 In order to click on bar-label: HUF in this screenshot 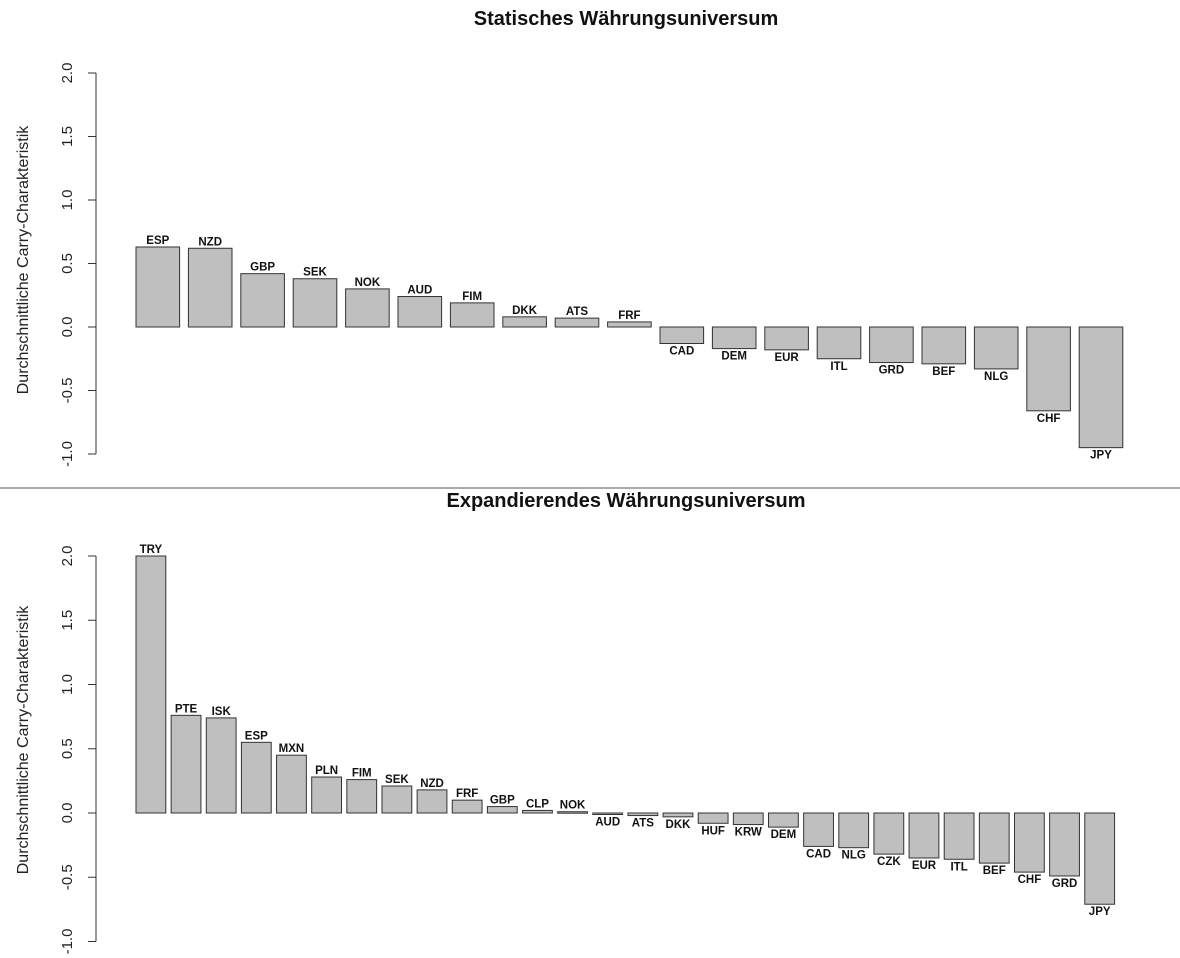, I will do `click(713, 831)`.